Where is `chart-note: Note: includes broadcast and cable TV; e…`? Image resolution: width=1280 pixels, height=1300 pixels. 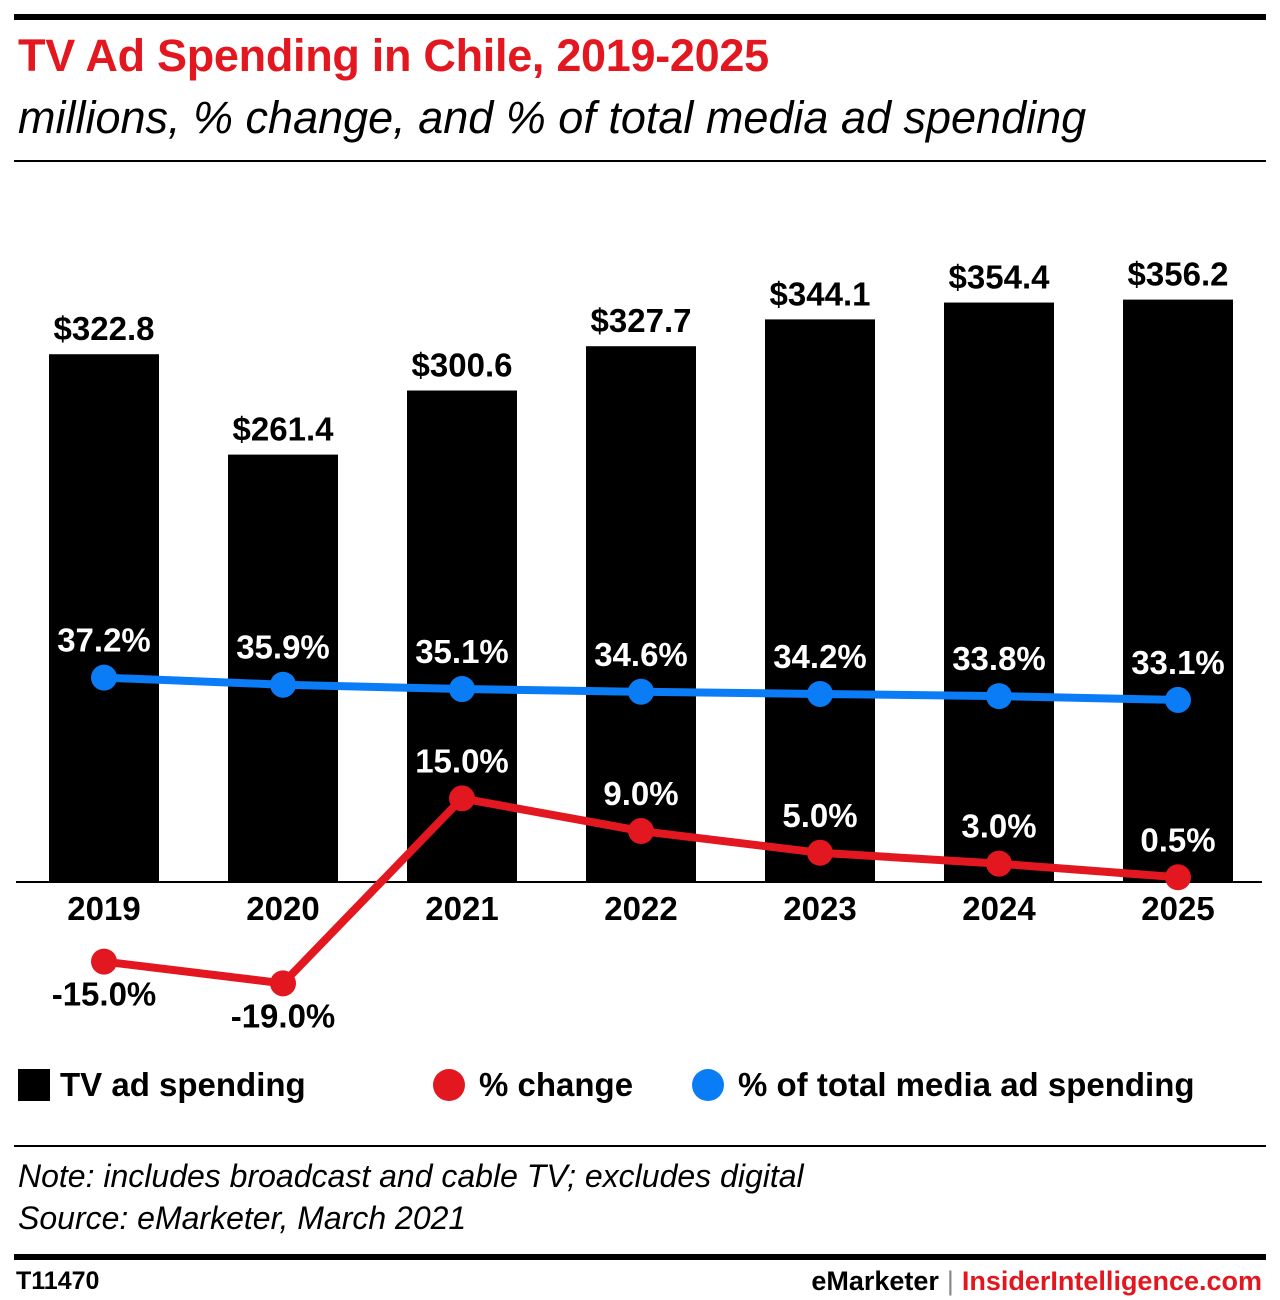
chart-note: Note: includes broadcast and cable TV; e… is located at coordinates (411, 1176).